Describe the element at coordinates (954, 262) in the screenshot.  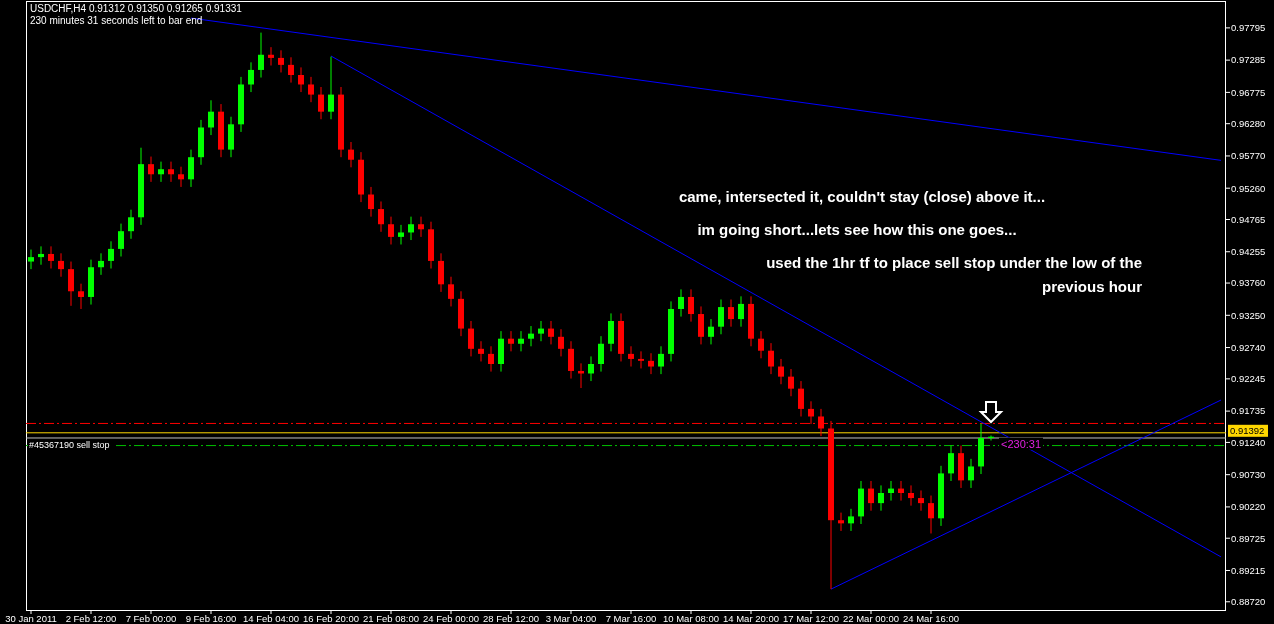
I see `annotation: used the 1hr tf to place sell stop under the low of the` at that location.